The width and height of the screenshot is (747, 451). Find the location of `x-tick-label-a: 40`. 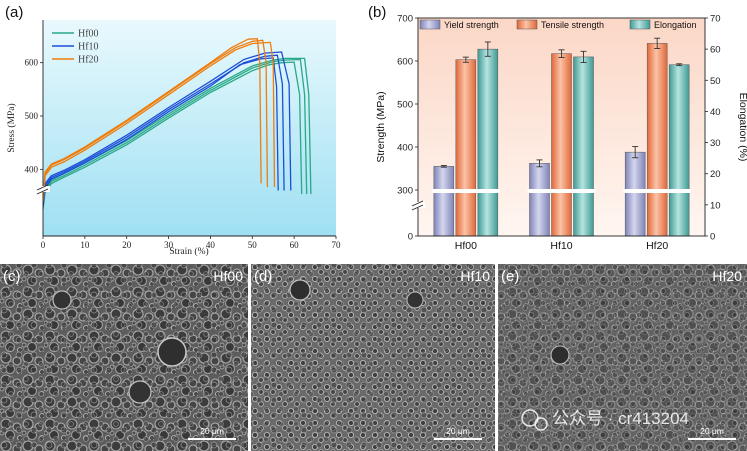

x-tick-label-a: 40 is located at coordinates (211, 245).